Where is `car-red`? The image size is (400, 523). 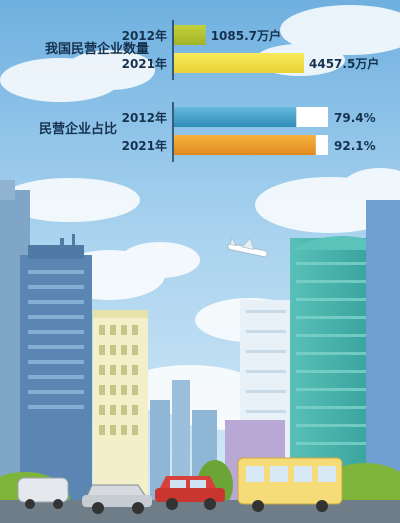
car-red is located at coordinates (190, 493).